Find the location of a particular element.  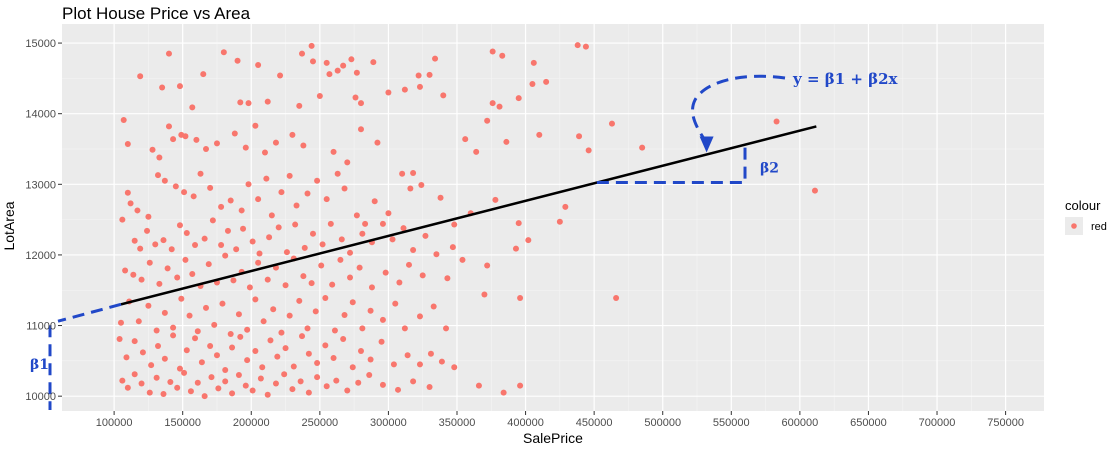

y-tick-label: 12000 is located at coordinates (40, 256).